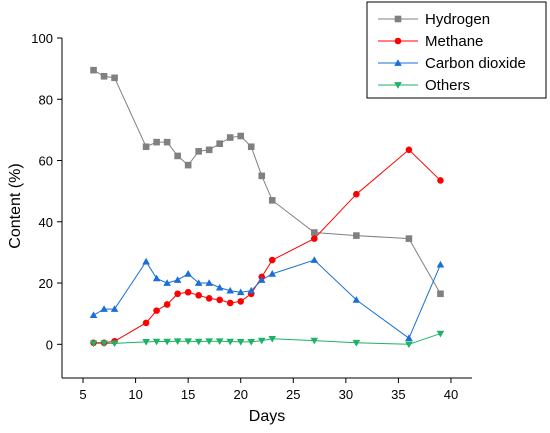 This screenshot has height=433, width=550. Describe the element at coordinates (240, 394) in the screenshot. I see `x-tick-label: 20` at that location.